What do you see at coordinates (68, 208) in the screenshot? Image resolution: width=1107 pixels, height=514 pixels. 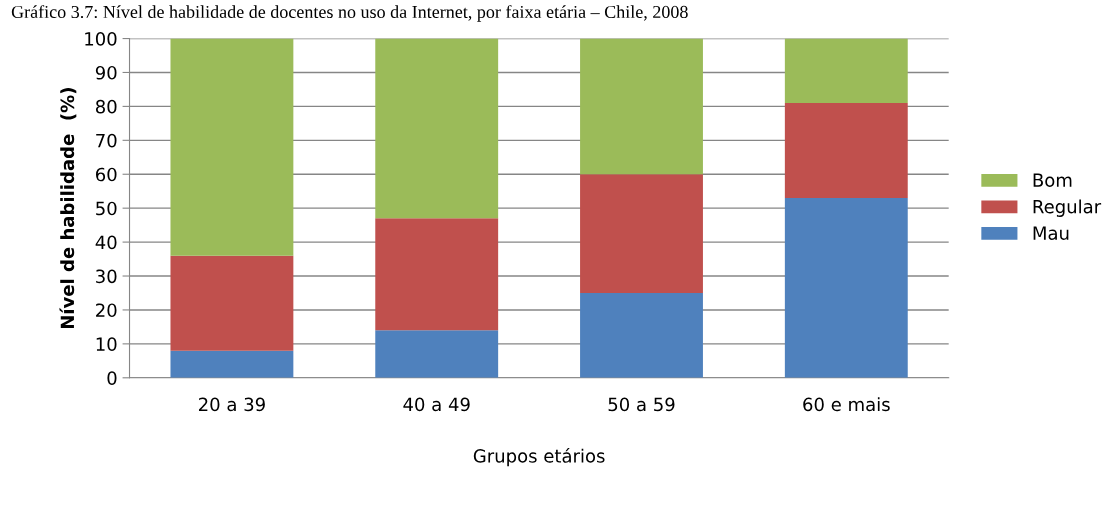 I see `y-axis-title: Nível de habilidade (%)` at bounding box center [68, 208].